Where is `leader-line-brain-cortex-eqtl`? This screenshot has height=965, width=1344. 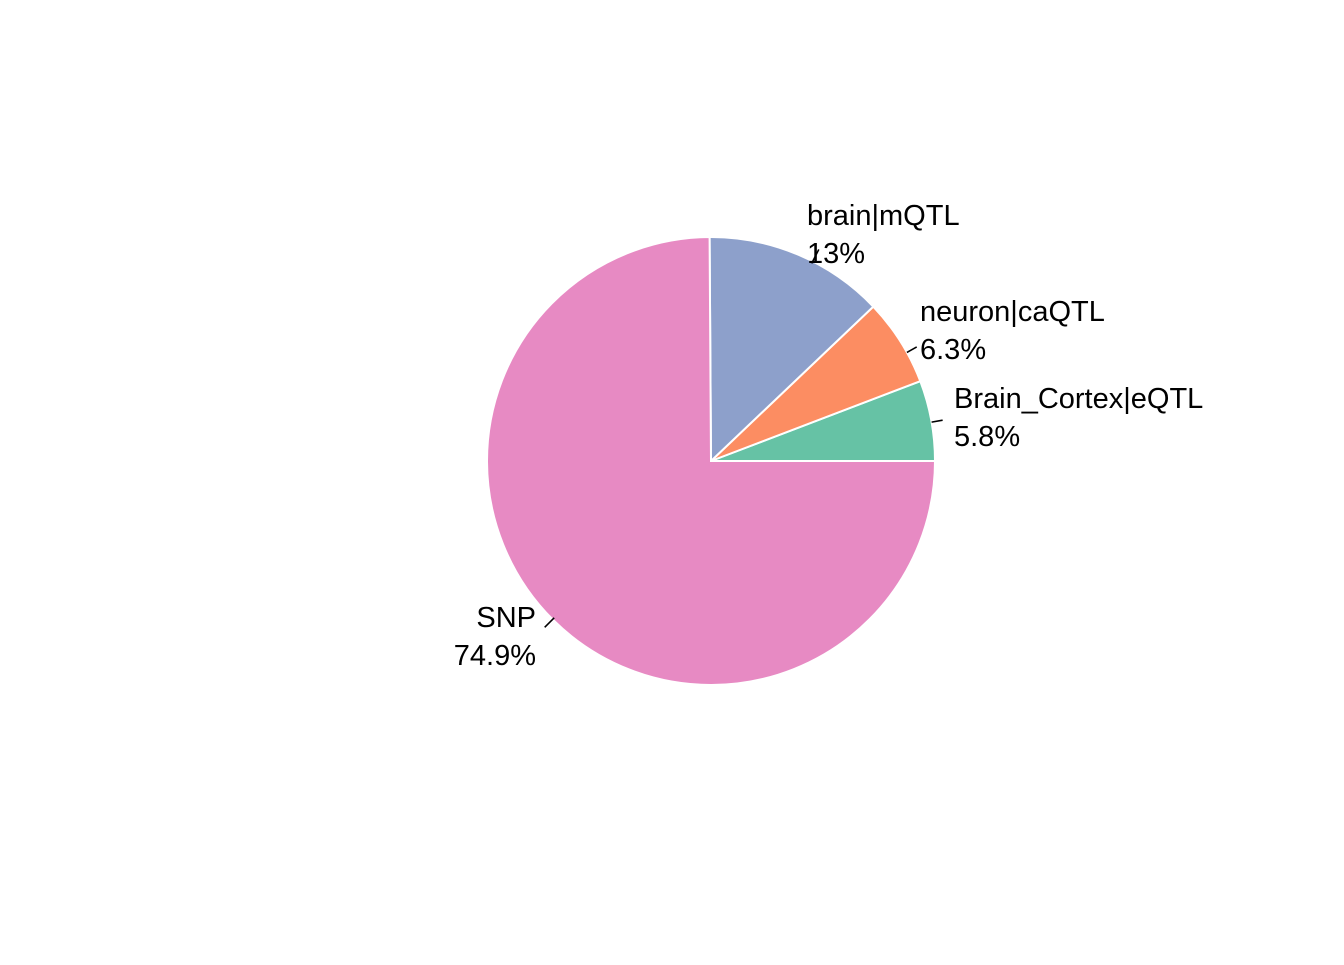 leader-line-brain-cortex-eqtl is located at coordinates (937, 421).